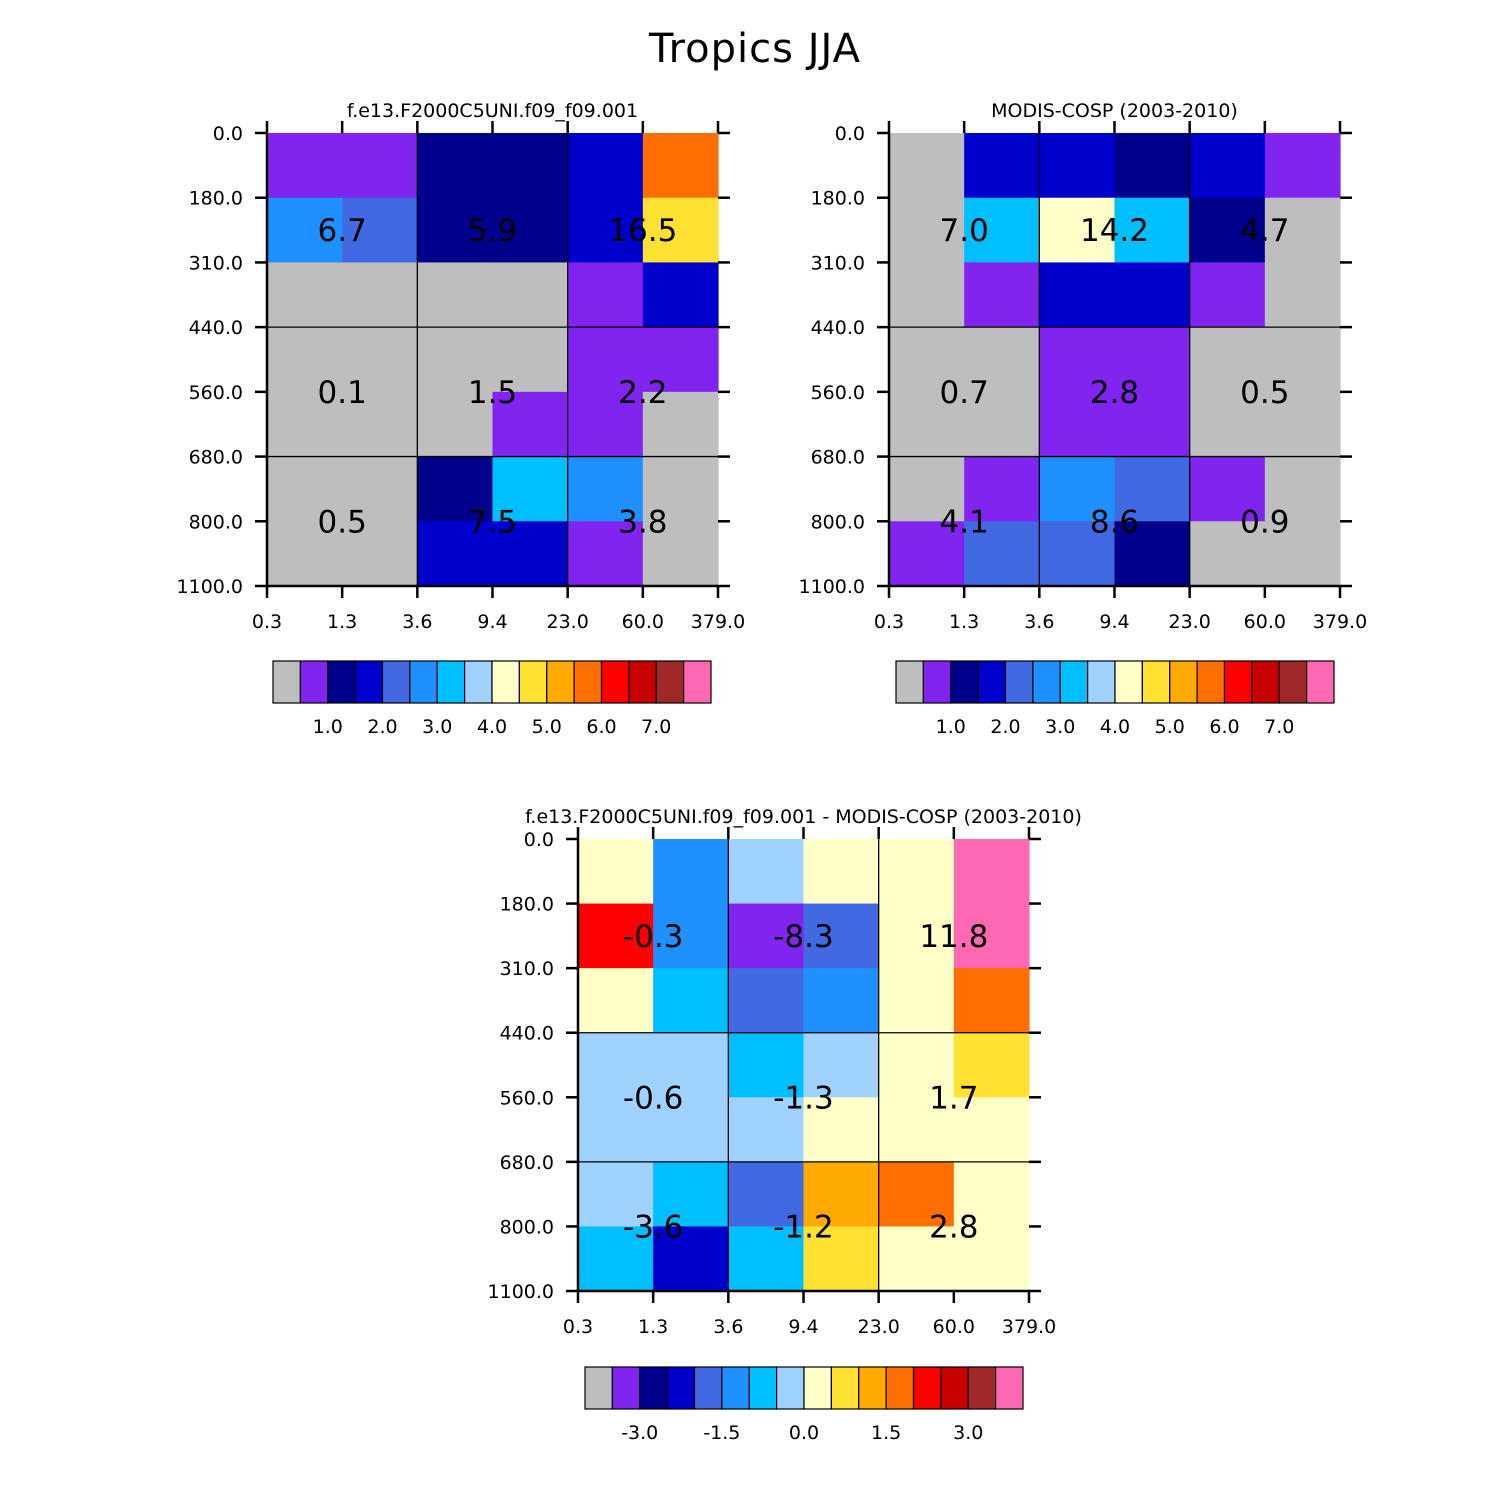 This screenshot has width=1510, height=1510. Describe the element at coordinates (492, 522) in the screenshot. I see `cell-annotation: 7.5` at that location.